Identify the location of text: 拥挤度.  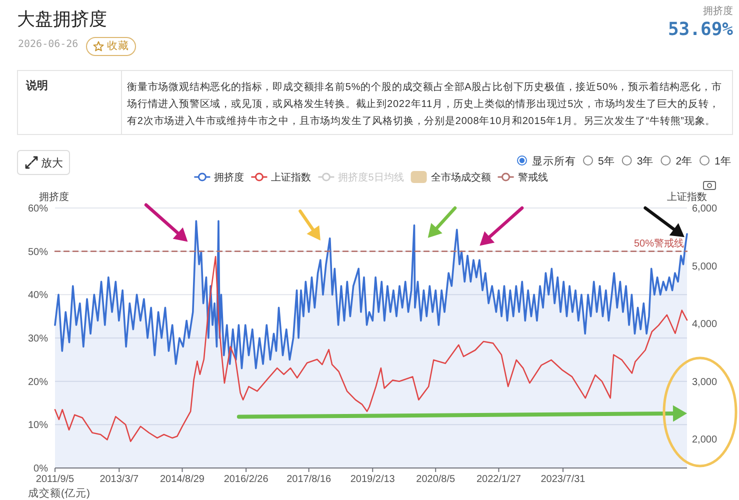
(718, 12).